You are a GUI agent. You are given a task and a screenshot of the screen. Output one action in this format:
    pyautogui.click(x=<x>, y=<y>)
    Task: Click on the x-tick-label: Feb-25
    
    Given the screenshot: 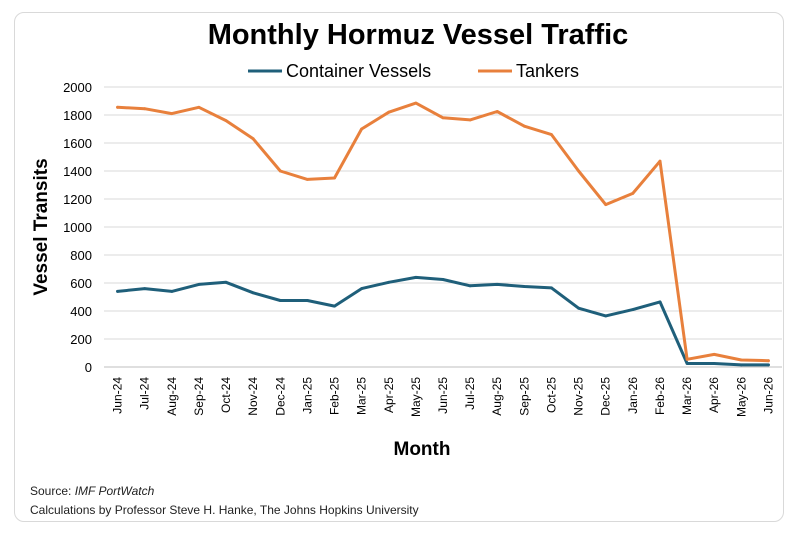 What is the action you would take?
    pyautogui.click(x=335, y=396)
    